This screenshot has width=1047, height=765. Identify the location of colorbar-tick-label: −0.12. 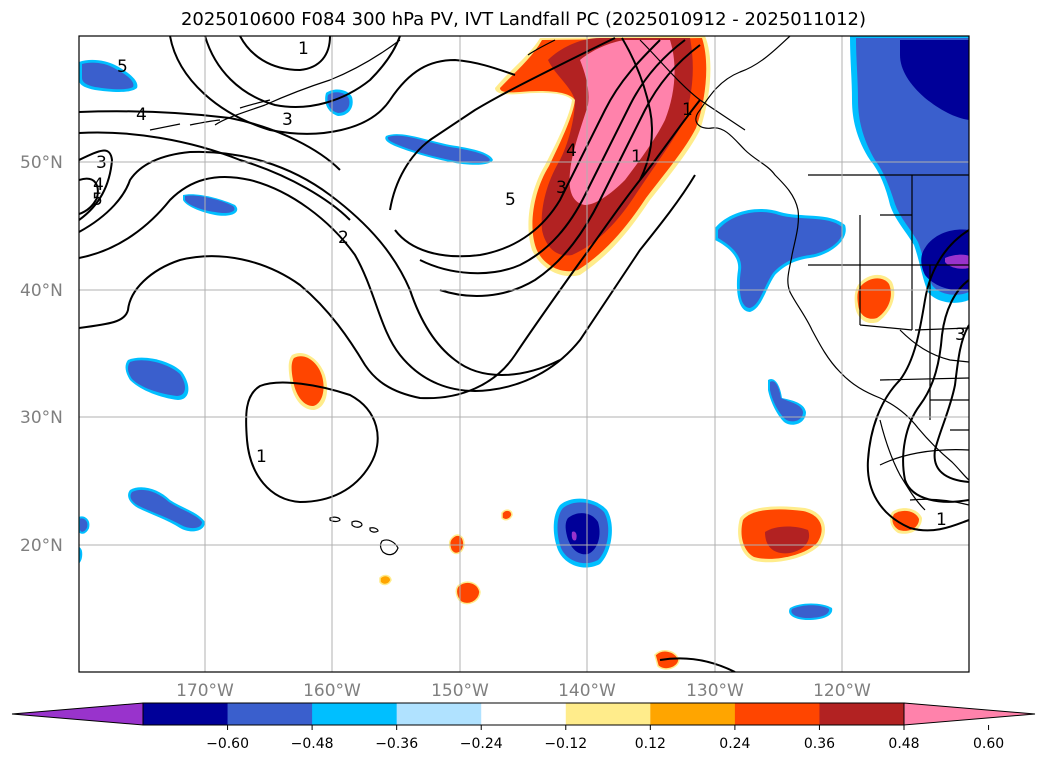
(565, 744).